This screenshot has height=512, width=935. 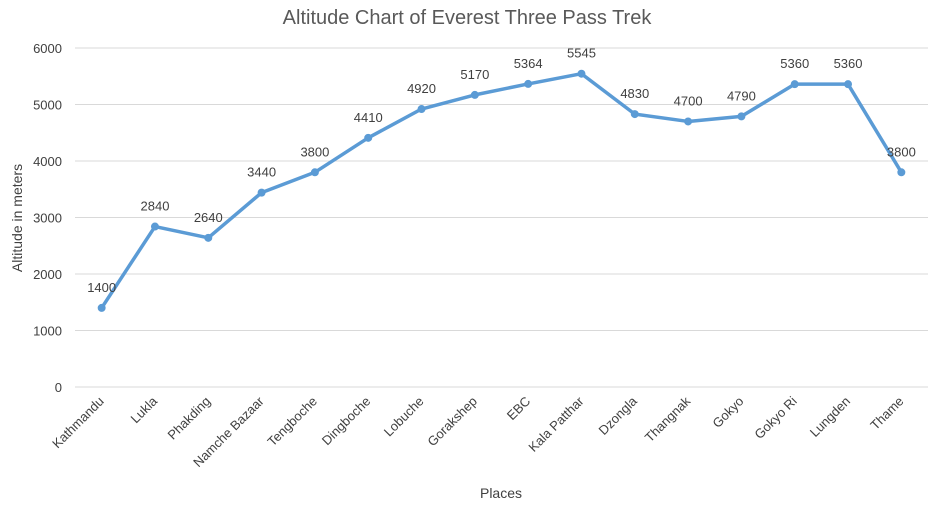 What do you see at coordinates (208, 217) in the screenshot?
I see `data-label: 2640` at bounding box center [208, 217].